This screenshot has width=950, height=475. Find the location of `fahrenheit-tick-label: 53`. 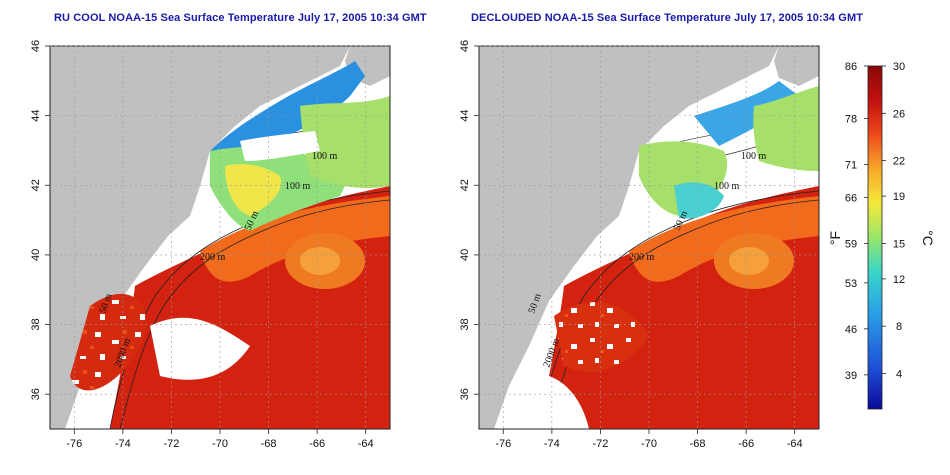

fahrenheit-tick-label: 53 is located at coordinates (851, 284).